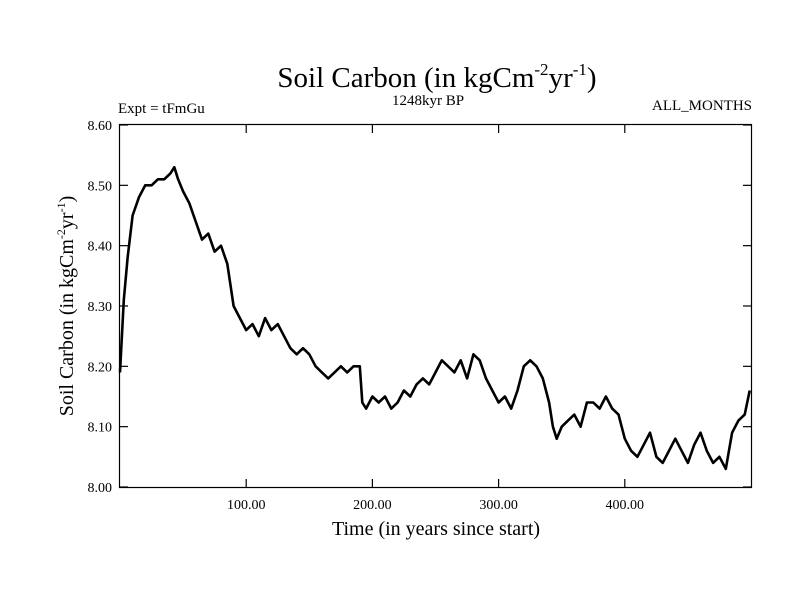 This screenshot has width=800, height=600. What do you see at coordinates (61, 207) in the screenshot?
I see `y-axis-label-sup2: -1` at bounding box center [61, 207].